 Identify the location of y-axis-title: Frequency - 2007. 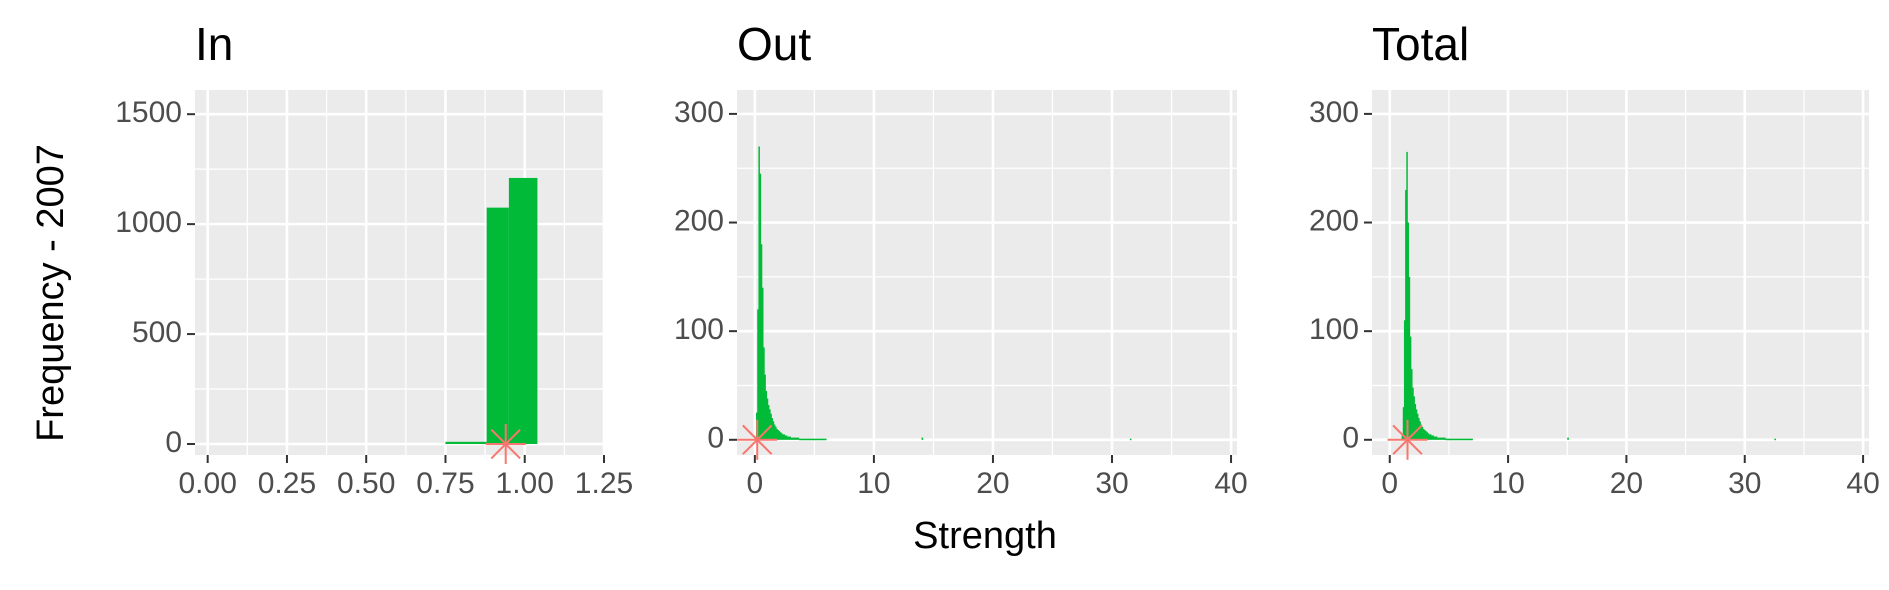
(51, 293).